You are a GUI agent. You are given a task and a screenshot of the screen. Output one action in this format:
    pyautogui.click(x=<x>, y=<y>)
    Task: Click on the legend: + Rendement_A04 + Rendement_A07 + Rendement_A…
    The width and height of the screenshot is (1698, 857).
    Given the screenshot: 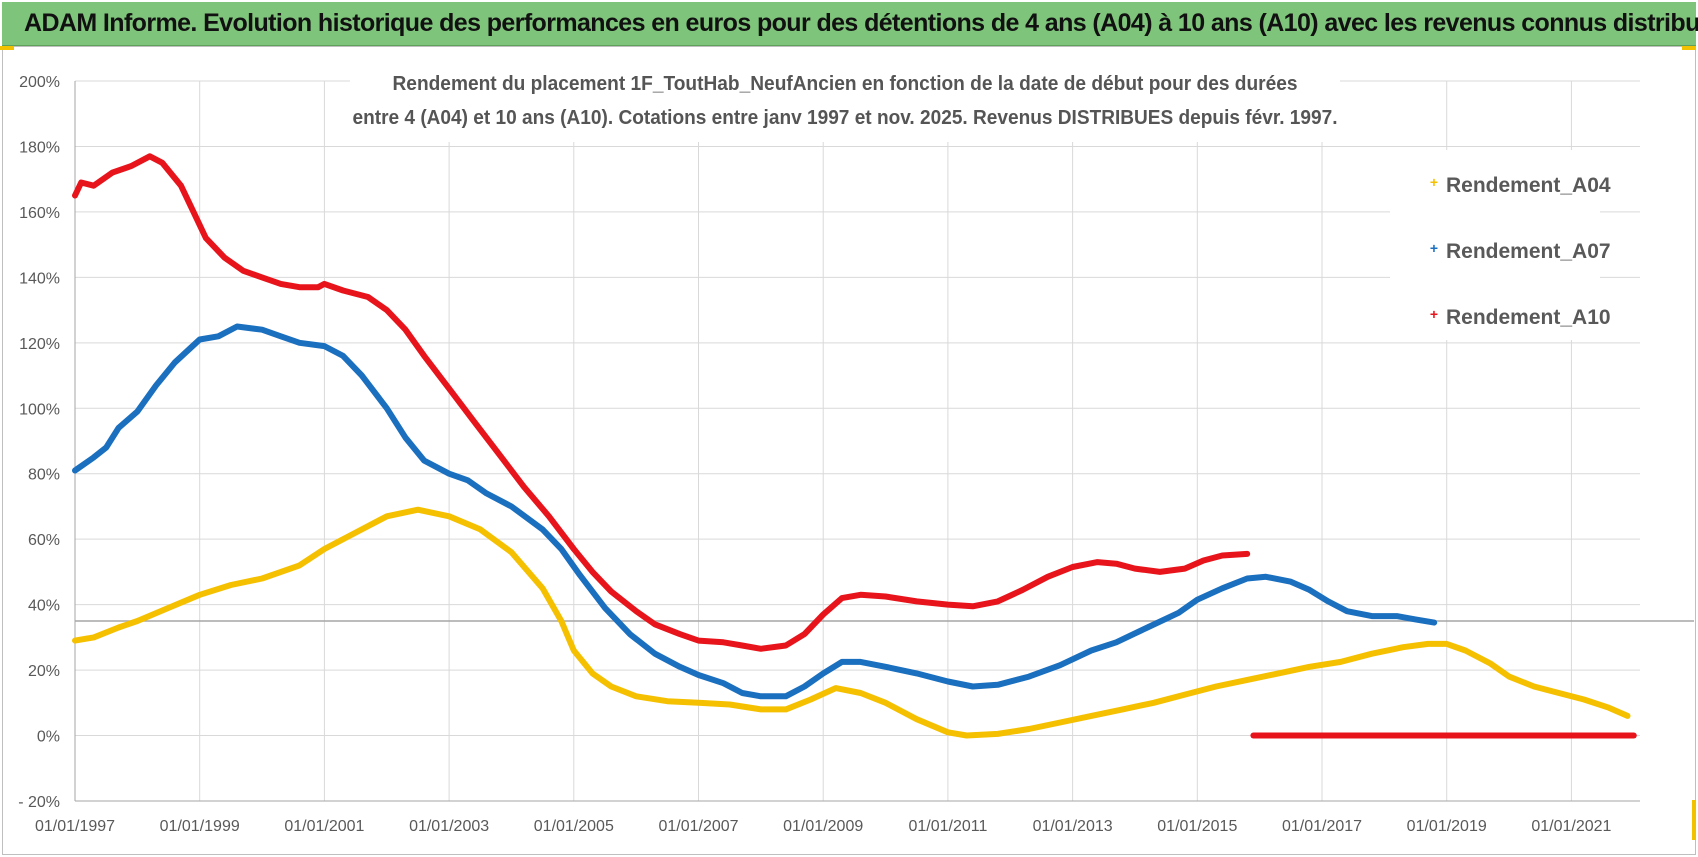 What is the action you would take?
    pyautogui.click(x=1500, y=245)
    